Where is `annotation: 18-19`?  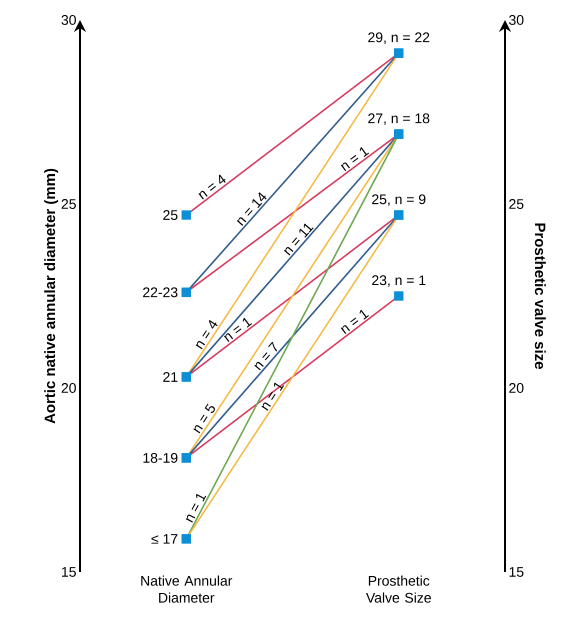 annotation: 18-19 is located at coordinates (160, 457).